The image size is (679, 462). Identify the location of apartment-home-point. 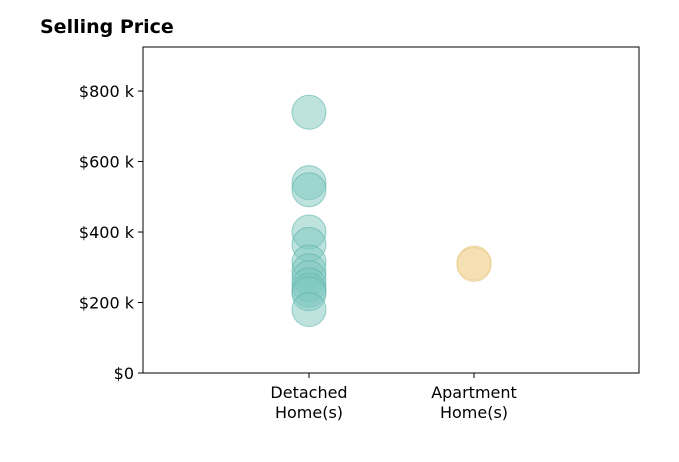
(474, 264).